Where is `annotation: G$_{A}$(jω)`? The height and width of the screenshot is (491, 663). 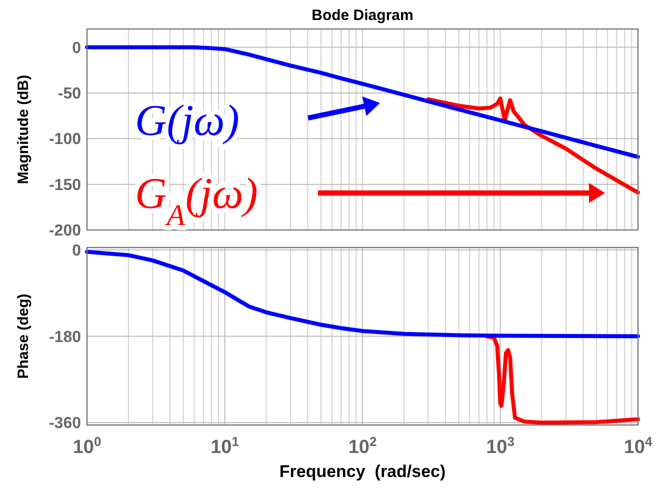
annotation: G$_{A}$(jω) is located at coordinates (196, 200).